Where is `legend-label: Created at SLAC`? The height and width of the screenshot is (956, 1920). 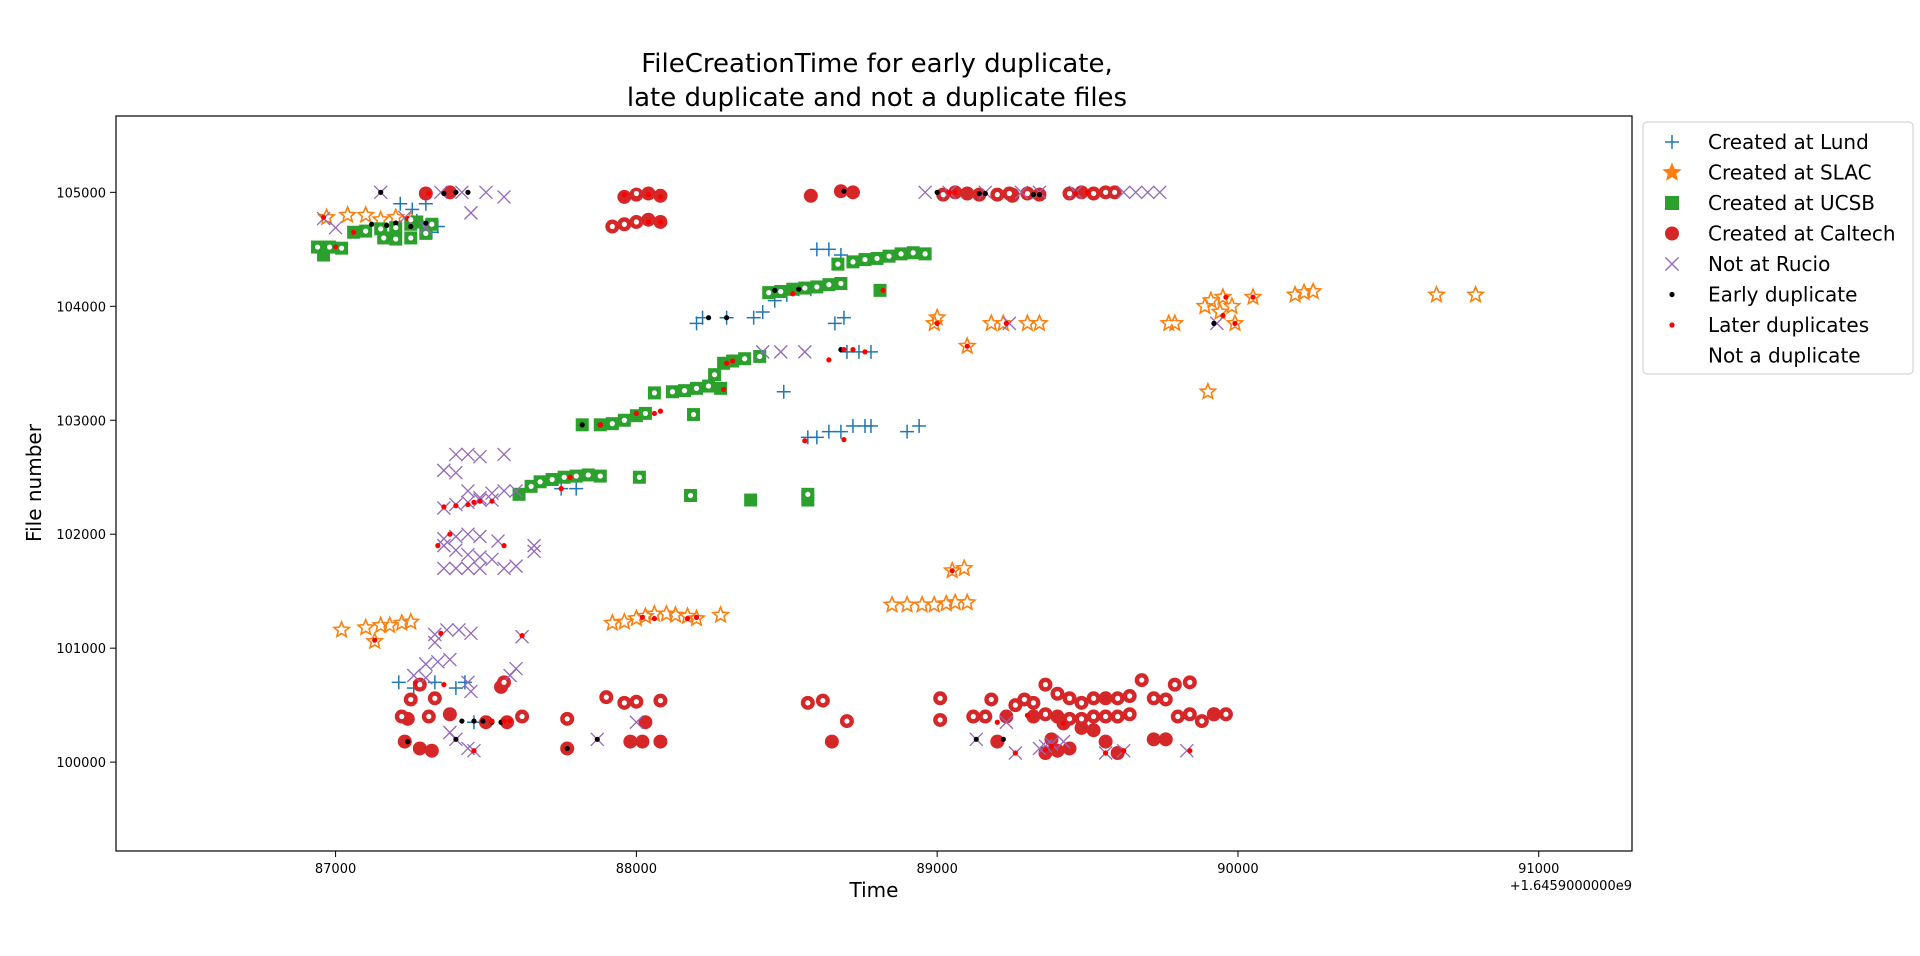
legend-label: Created at SLAC is located at coordinates (1790, 173).